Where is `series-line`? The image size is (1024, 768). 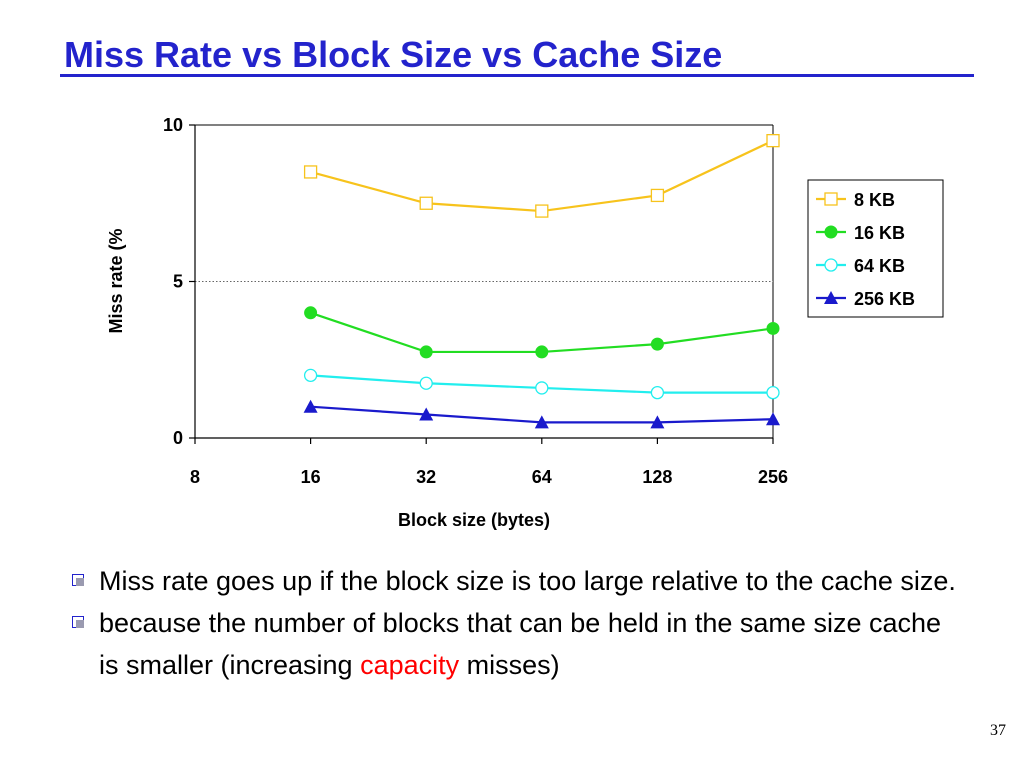
series-line is located at coordinates (542, 176).